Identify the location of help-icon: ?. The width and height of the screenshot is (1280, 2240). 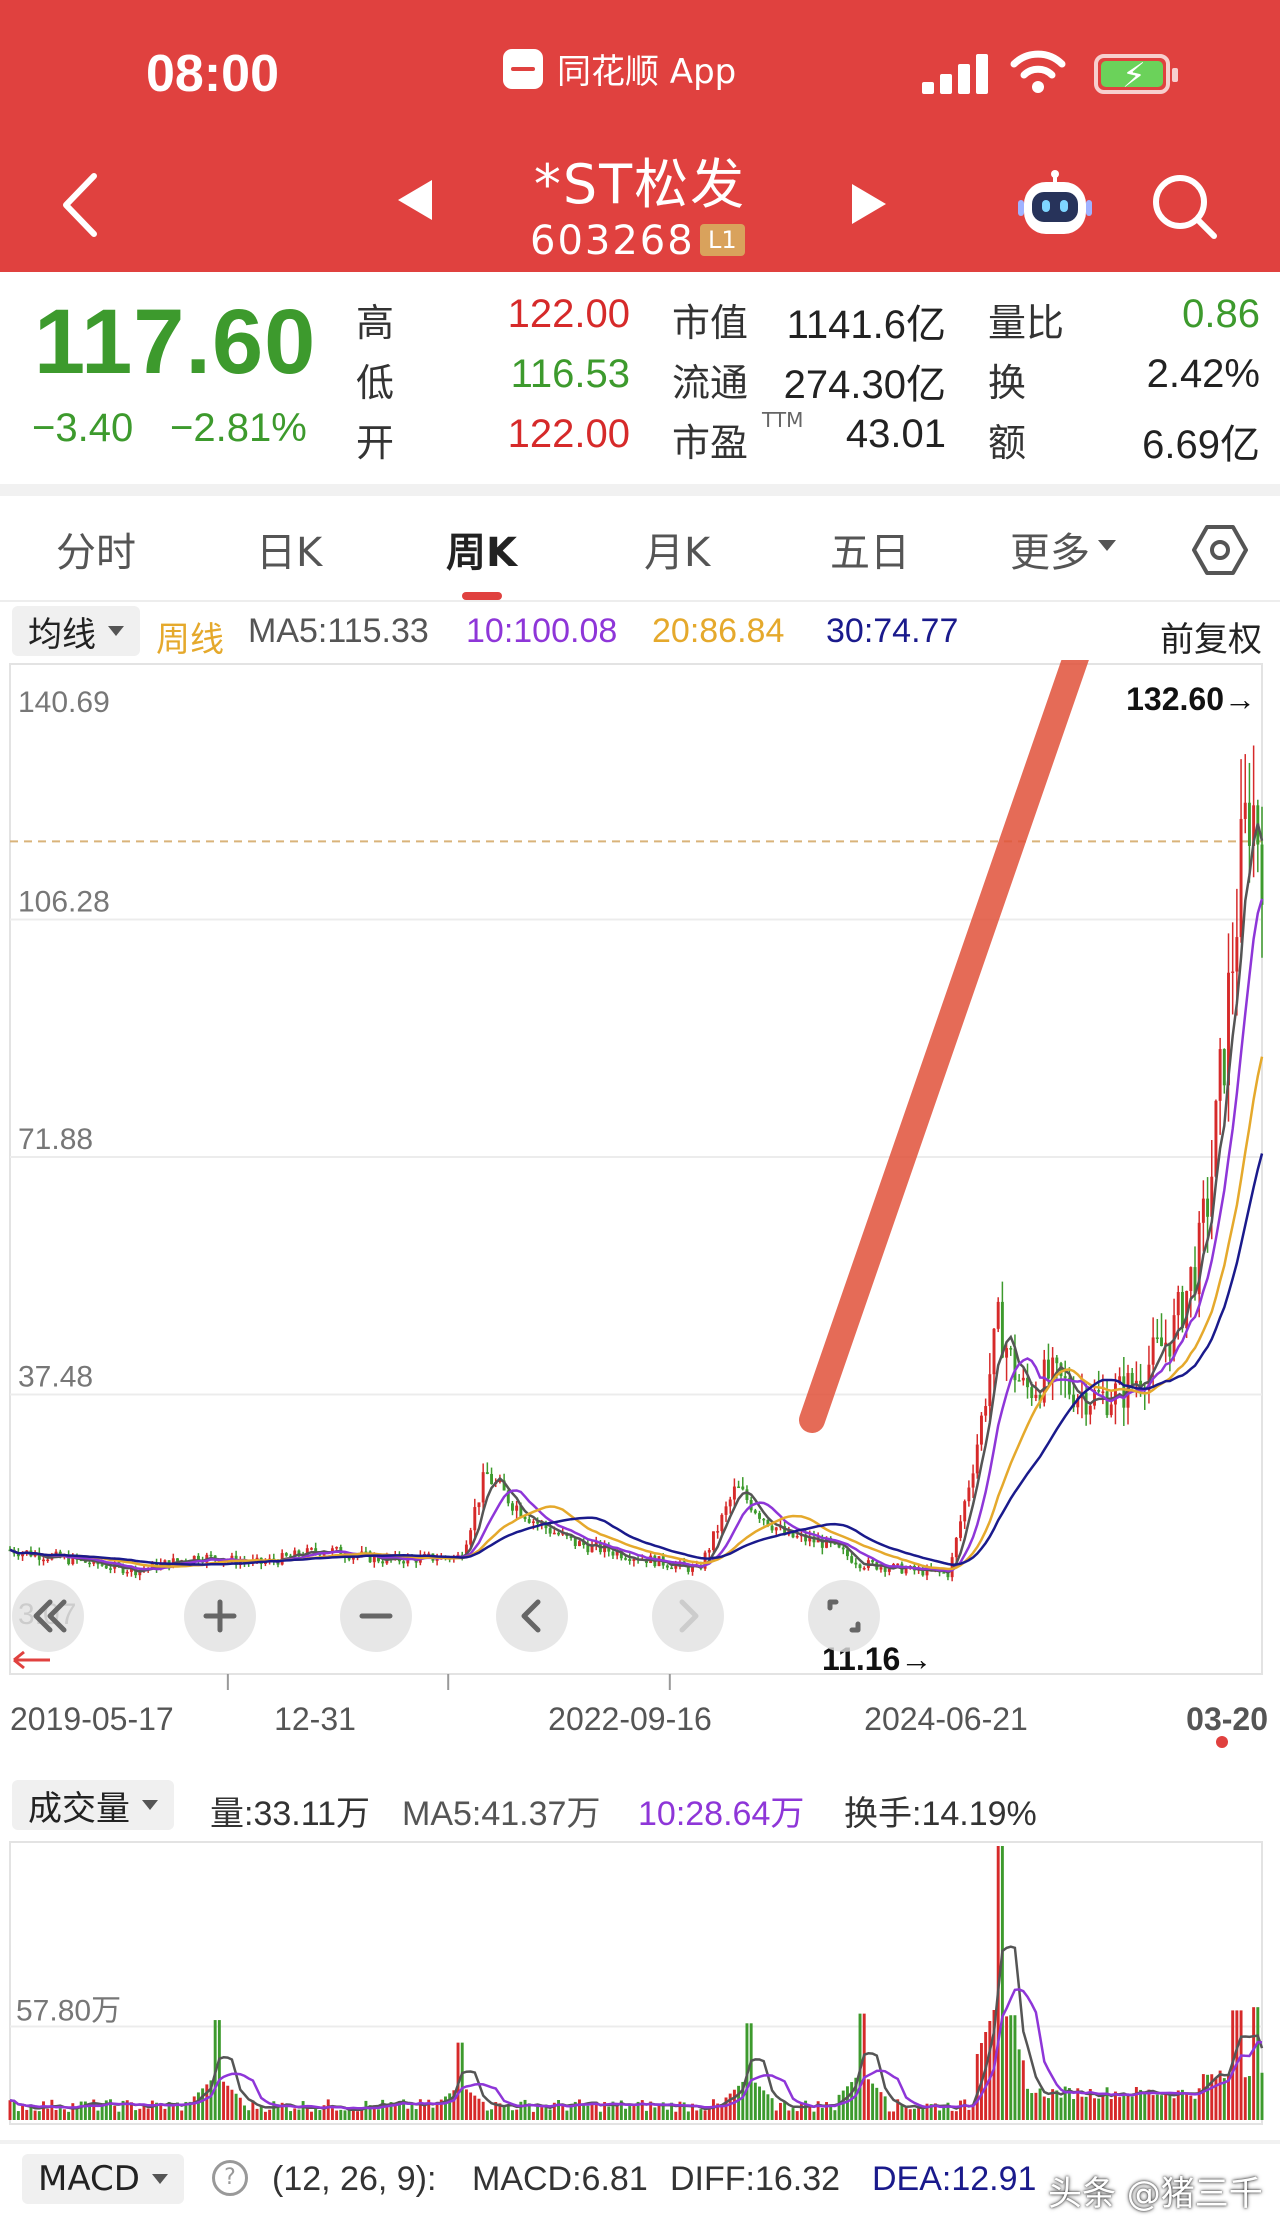
(230, 2178).